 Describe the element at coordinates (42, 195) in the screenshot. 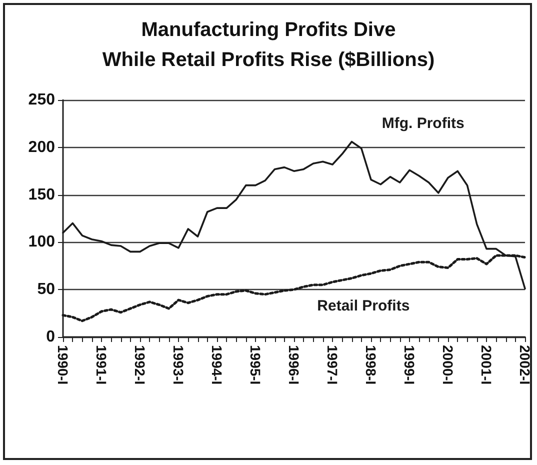

I see `y-tick-label: 150` at that location.